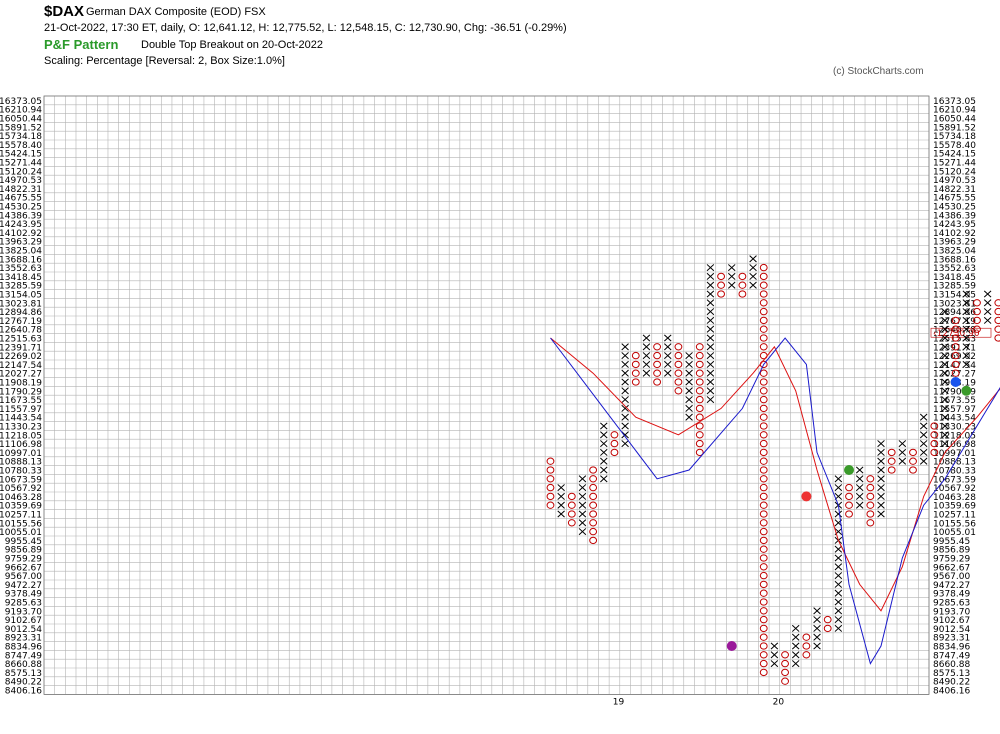  I want to click on price-tick-left: 12391.71, so click(21, 348).